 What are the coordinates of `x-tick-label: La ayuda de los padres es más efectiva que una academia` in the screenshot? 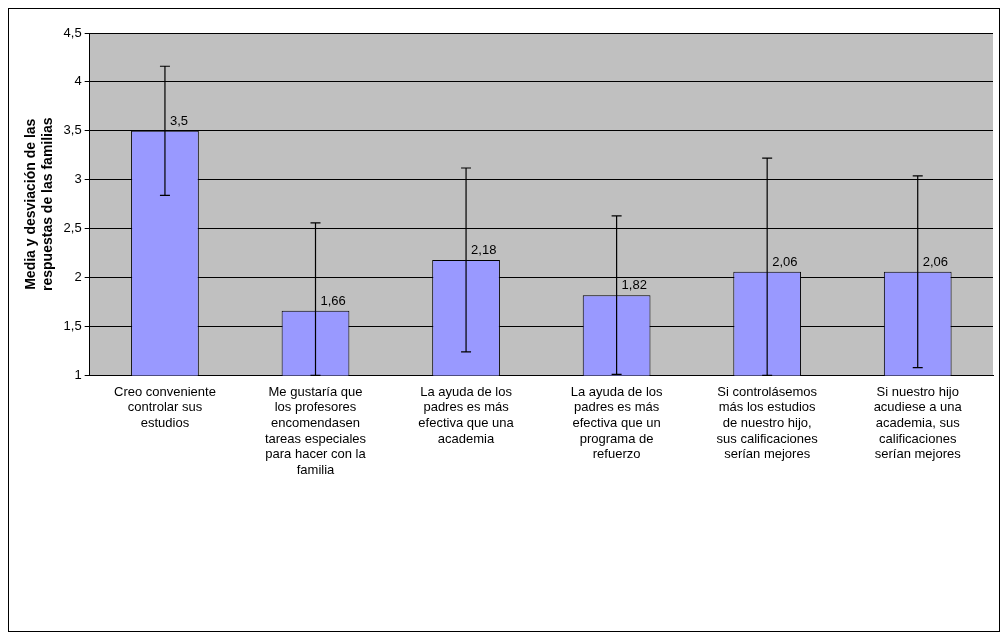 It's located at (466, 414).